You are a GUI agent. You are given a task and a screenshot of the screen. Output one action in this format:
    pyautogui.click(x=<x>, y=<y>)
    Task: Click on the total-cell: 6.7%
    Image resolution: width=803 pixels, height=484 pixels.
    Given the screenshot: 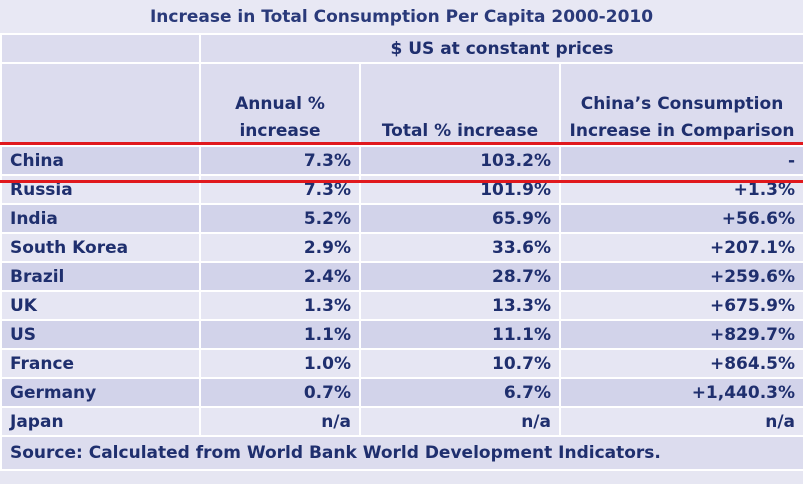 What is the action you would take?
    pyautogui.click(x=460, y=392)
    